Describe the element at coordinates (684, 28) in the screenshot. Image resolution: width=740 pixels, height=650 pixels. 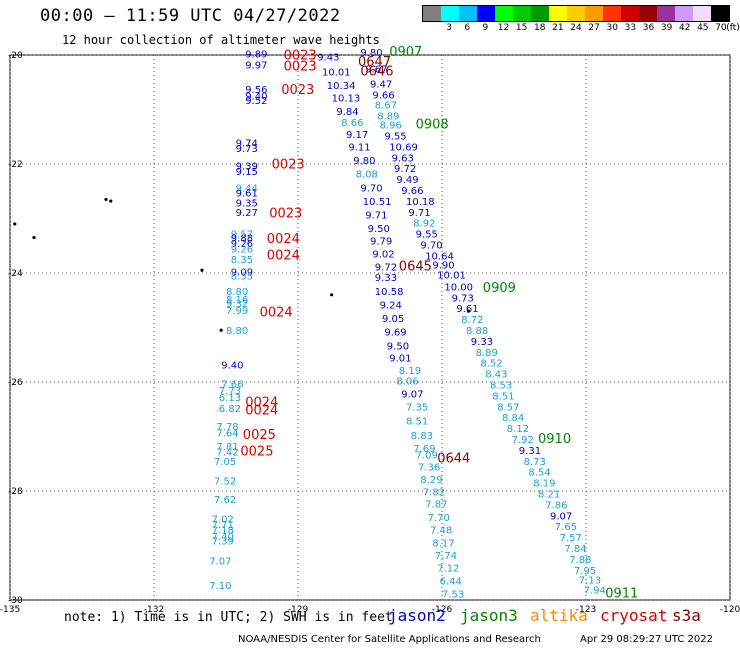
I see `legend-tick-label: 42` at that location.